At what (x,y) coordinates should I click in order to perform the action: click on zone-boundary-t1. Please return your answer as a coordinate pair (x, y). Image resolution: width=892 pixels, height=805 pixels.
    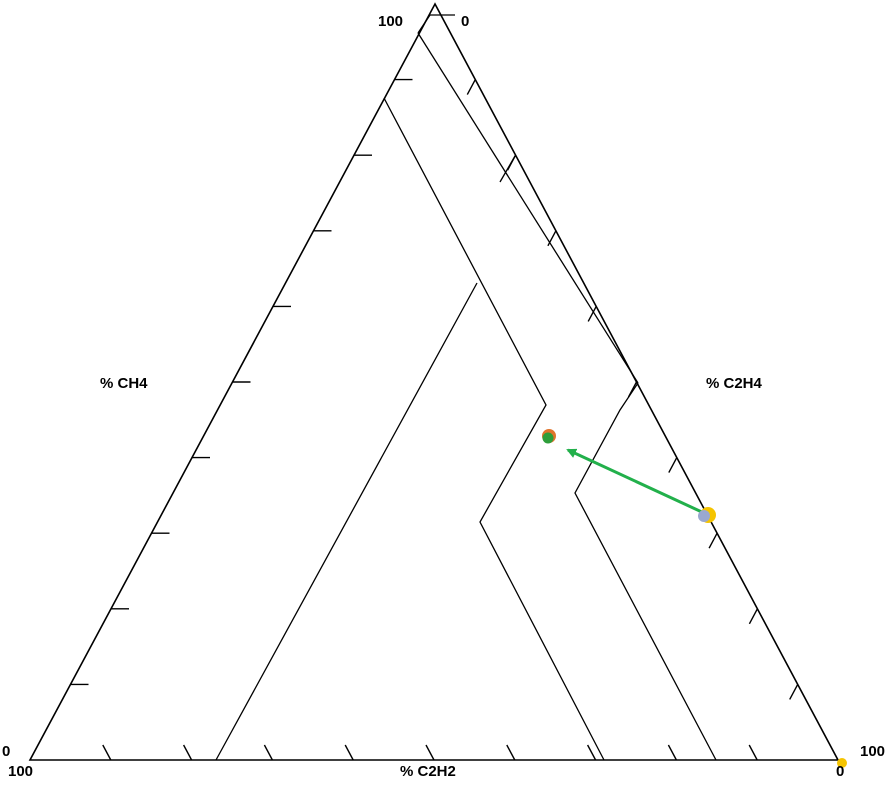
    Looking at the image, I should click on (528, 208).